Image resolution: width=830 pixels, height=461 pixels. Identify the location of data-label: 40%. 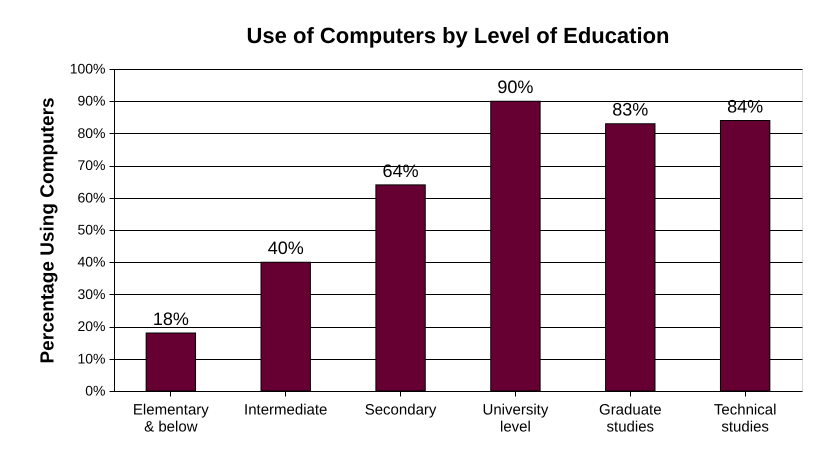
(286, 248).